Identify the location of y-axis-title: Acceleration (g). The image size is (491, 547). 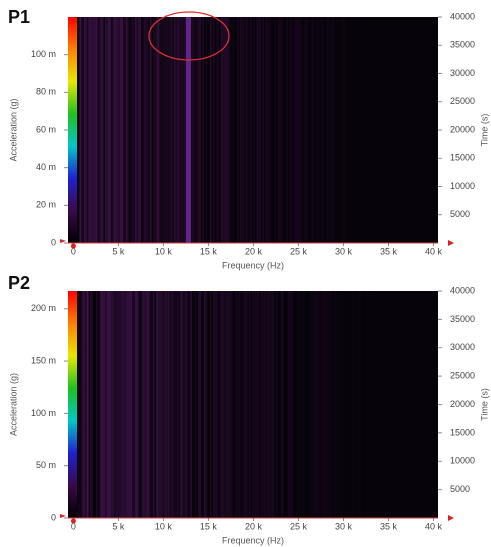
(13, 404).